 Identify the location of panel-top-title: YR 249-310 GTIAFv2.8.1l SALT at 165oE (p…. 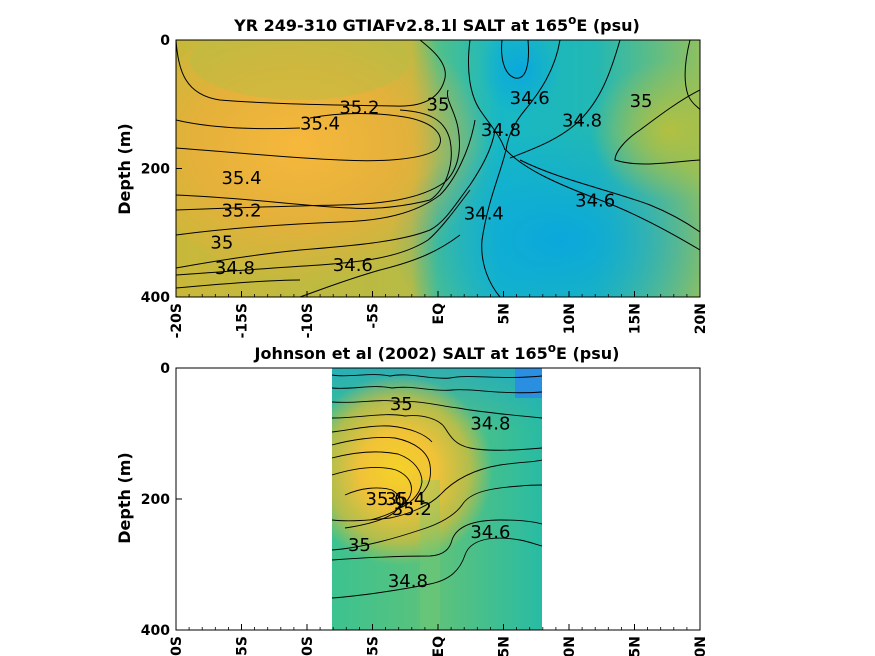
(436, 24).